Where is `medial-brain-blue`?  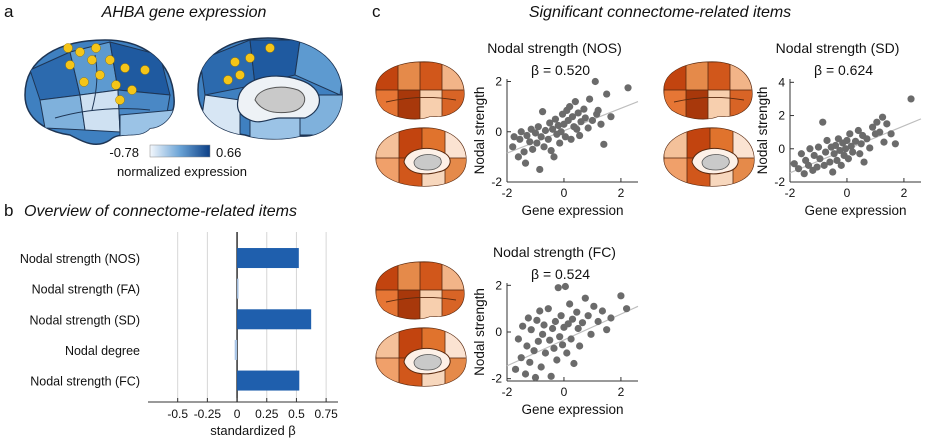 medial-brain-blue is located at coordinates (270, 88).